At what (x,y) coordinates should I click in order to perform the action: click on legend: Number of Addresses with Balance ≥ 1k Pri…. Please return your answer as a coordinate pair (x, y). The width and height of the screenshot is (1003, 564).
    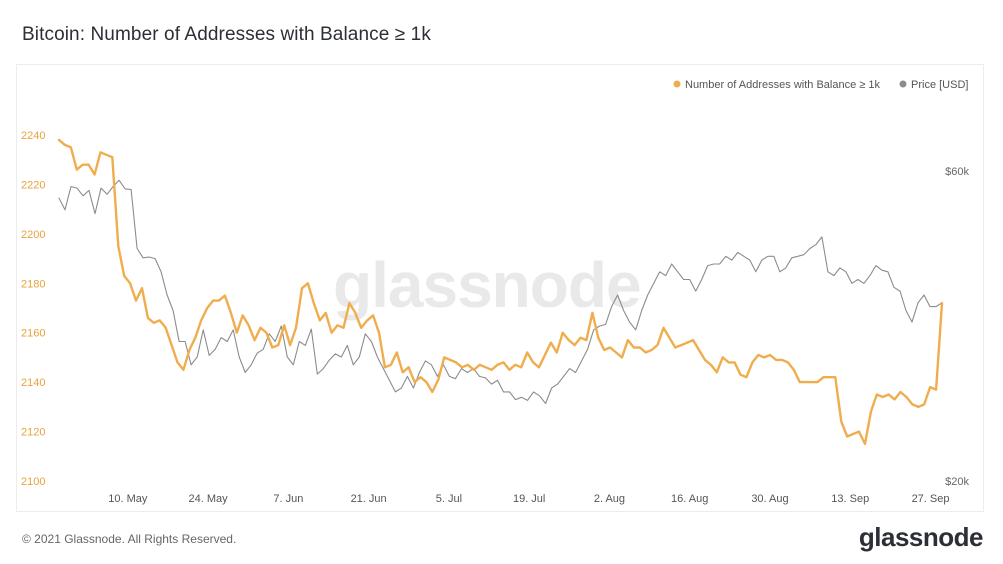
    Looking at the image, I should click on (820, 85).